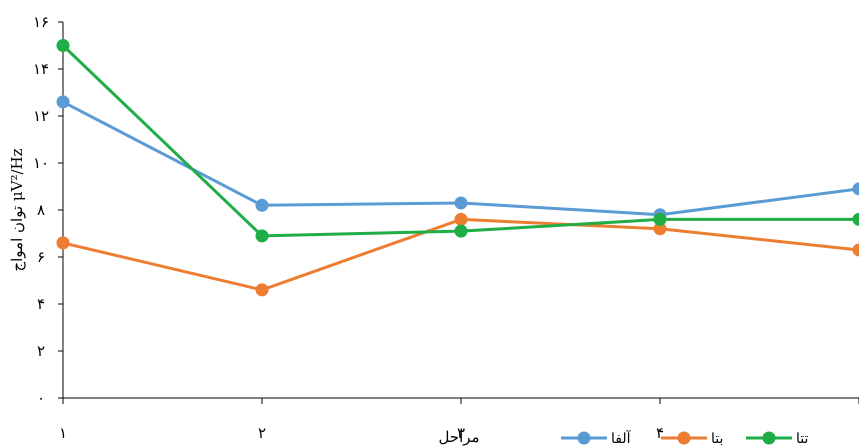 The height and width of the screenshot is (446, 859). Describe the element at coordinates (717, 438) in the screenshot. I see `legend-label: بتا` at that location.